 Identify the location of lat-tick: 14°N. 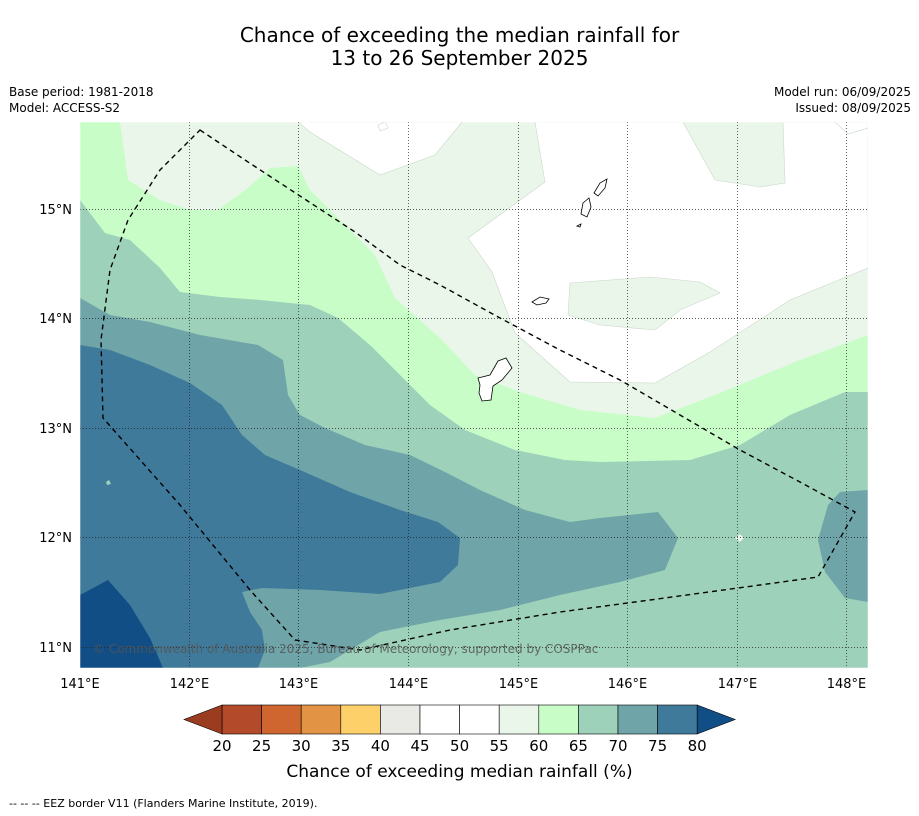
(55, 319).